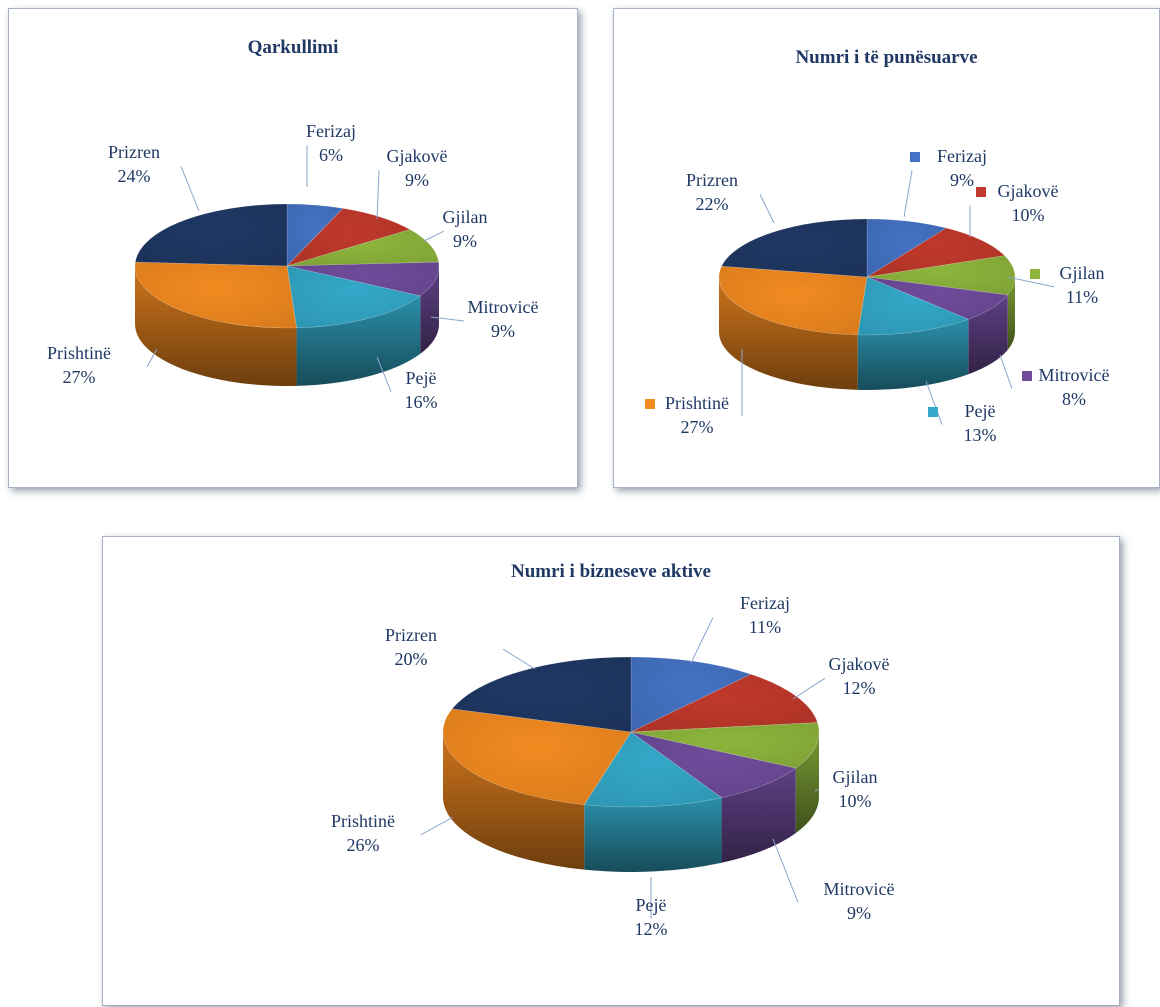 This screenshot has height=1007, width=1160. What do you see at coordinates (1074, 399) in the screenshot?
I see `percent-label: 8%` at bounding box center [1074, 399].